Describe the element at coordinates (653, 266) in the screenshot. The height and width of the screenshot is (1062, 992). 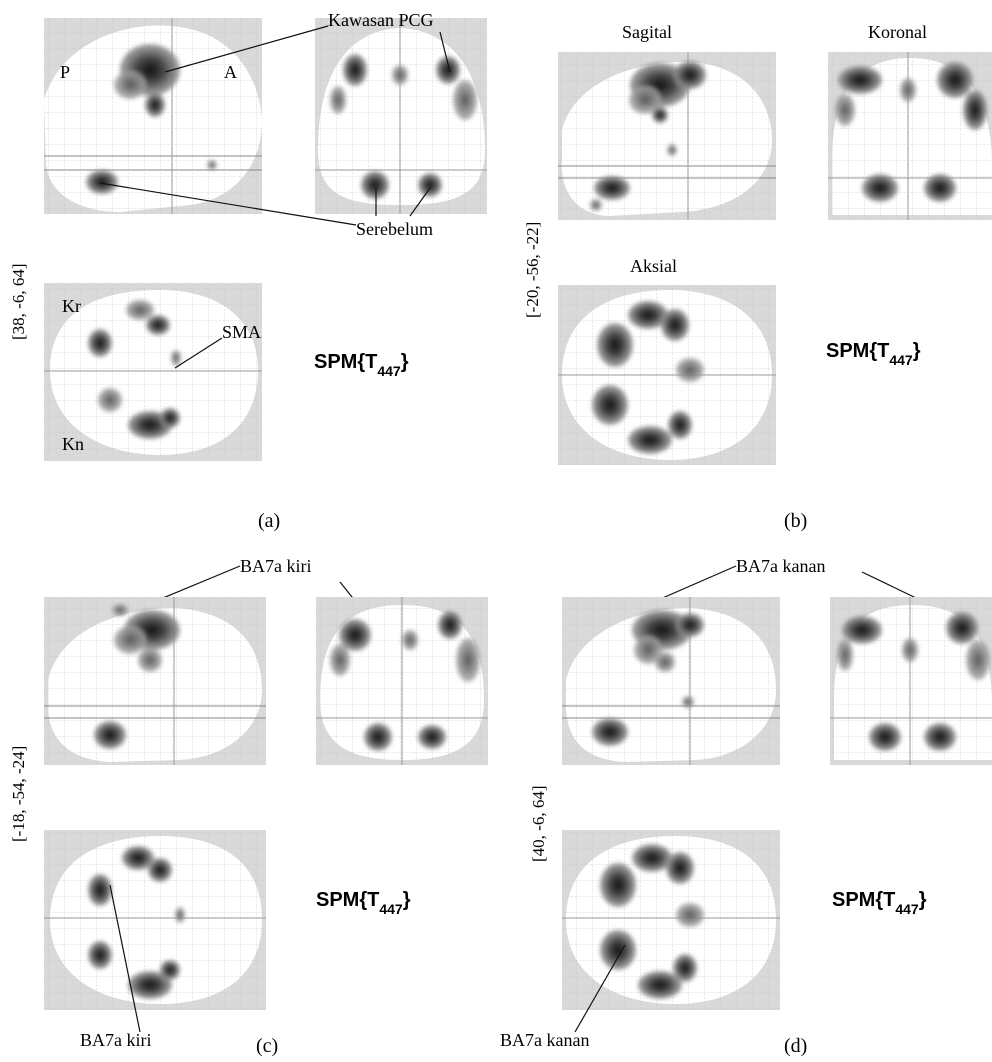
I see `label-aksial: Aksial` at that location.